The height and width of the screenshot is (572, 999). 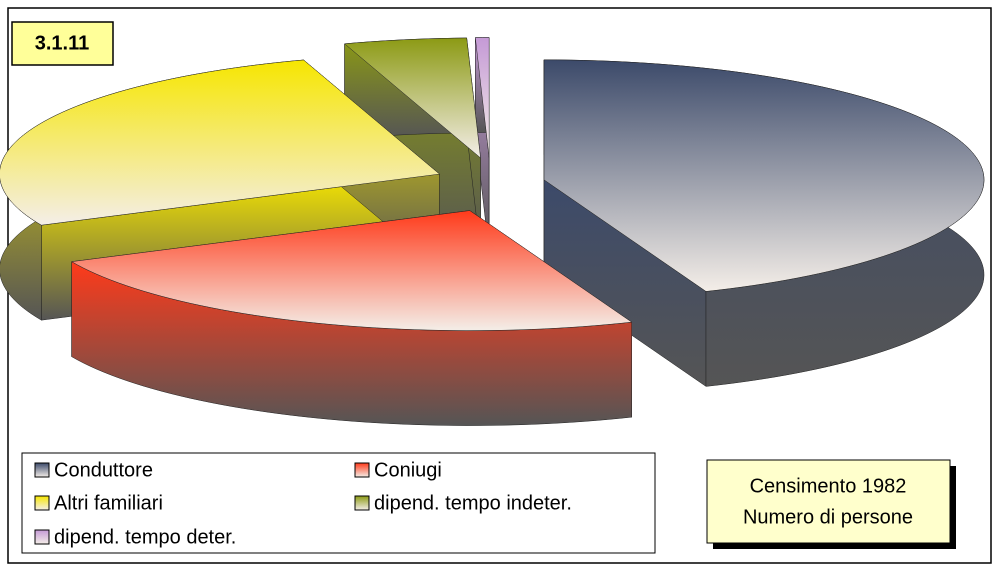 I want to click on legend-label: Coniugi, so click(x=408, y=470).